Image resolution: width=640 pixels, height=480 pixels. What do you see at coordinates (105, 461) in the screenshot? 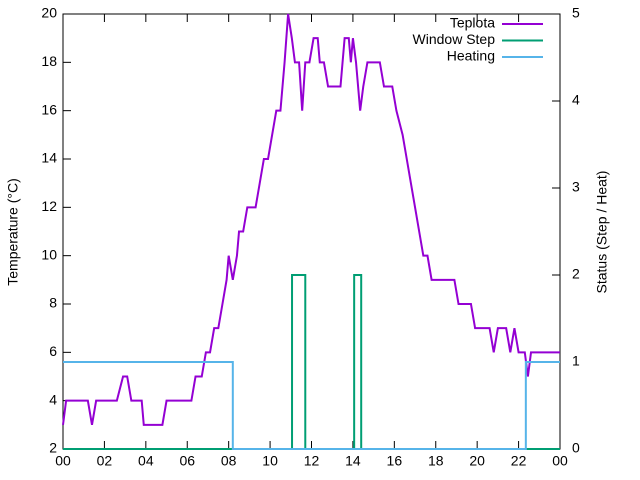
I see `x-tick-label: 02` at bounding box center [105, 461].